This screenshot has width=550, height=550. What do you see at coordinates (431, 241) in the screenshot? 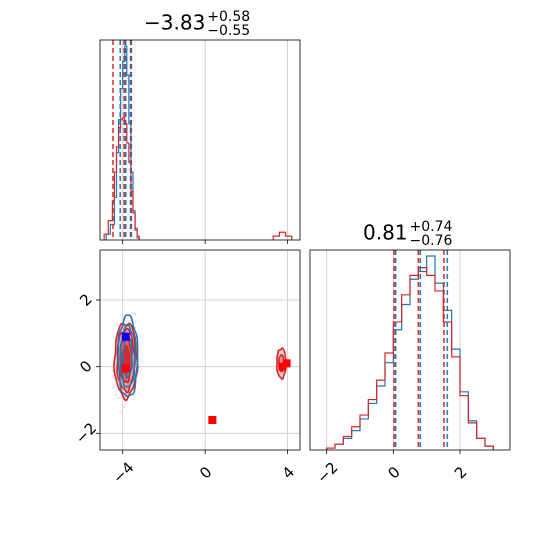
I see `hist2-title-sub: −0.76` at bounding box center [431, 241].